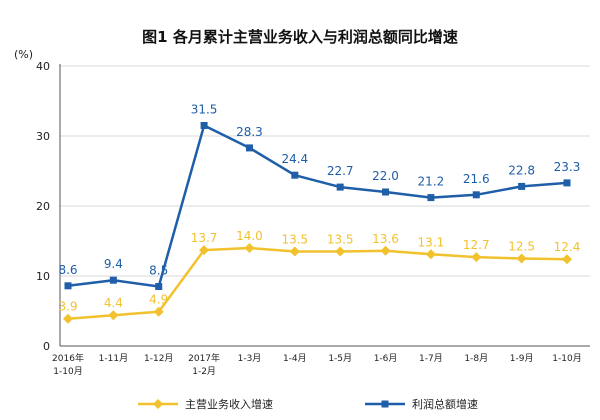  I want to click on data-label: 12.4, so click(567, 247).